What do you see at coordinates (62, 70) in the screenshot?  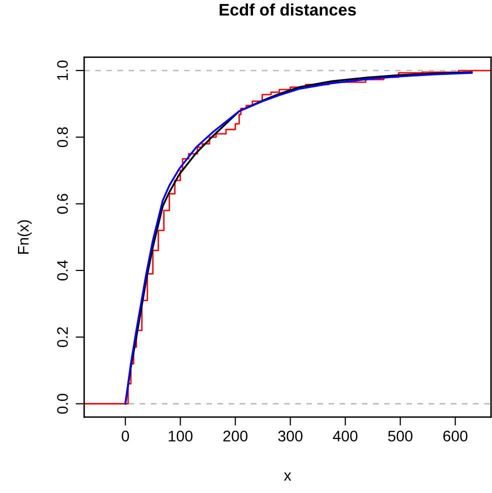 I see `y-tick-label: 1.0` at bounding box center [62, 70].